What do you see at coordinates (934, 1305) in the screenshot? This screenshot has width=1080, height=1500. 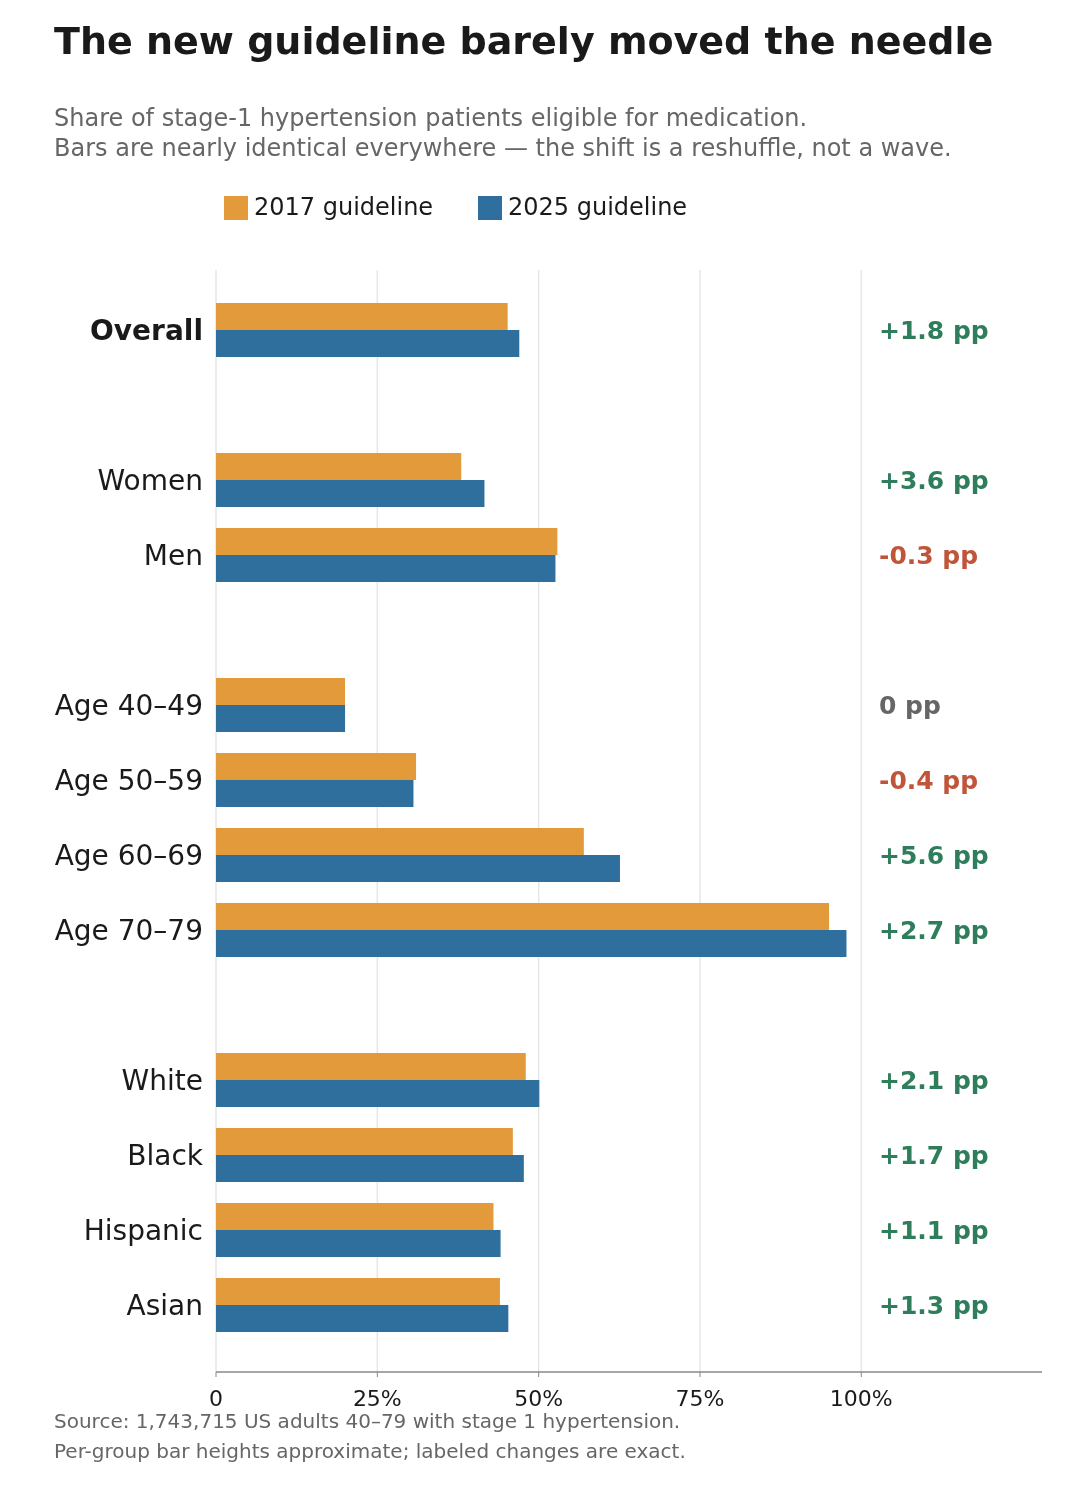 I see `annotation: +1.3 pp` at bounding box center [934, 1305].